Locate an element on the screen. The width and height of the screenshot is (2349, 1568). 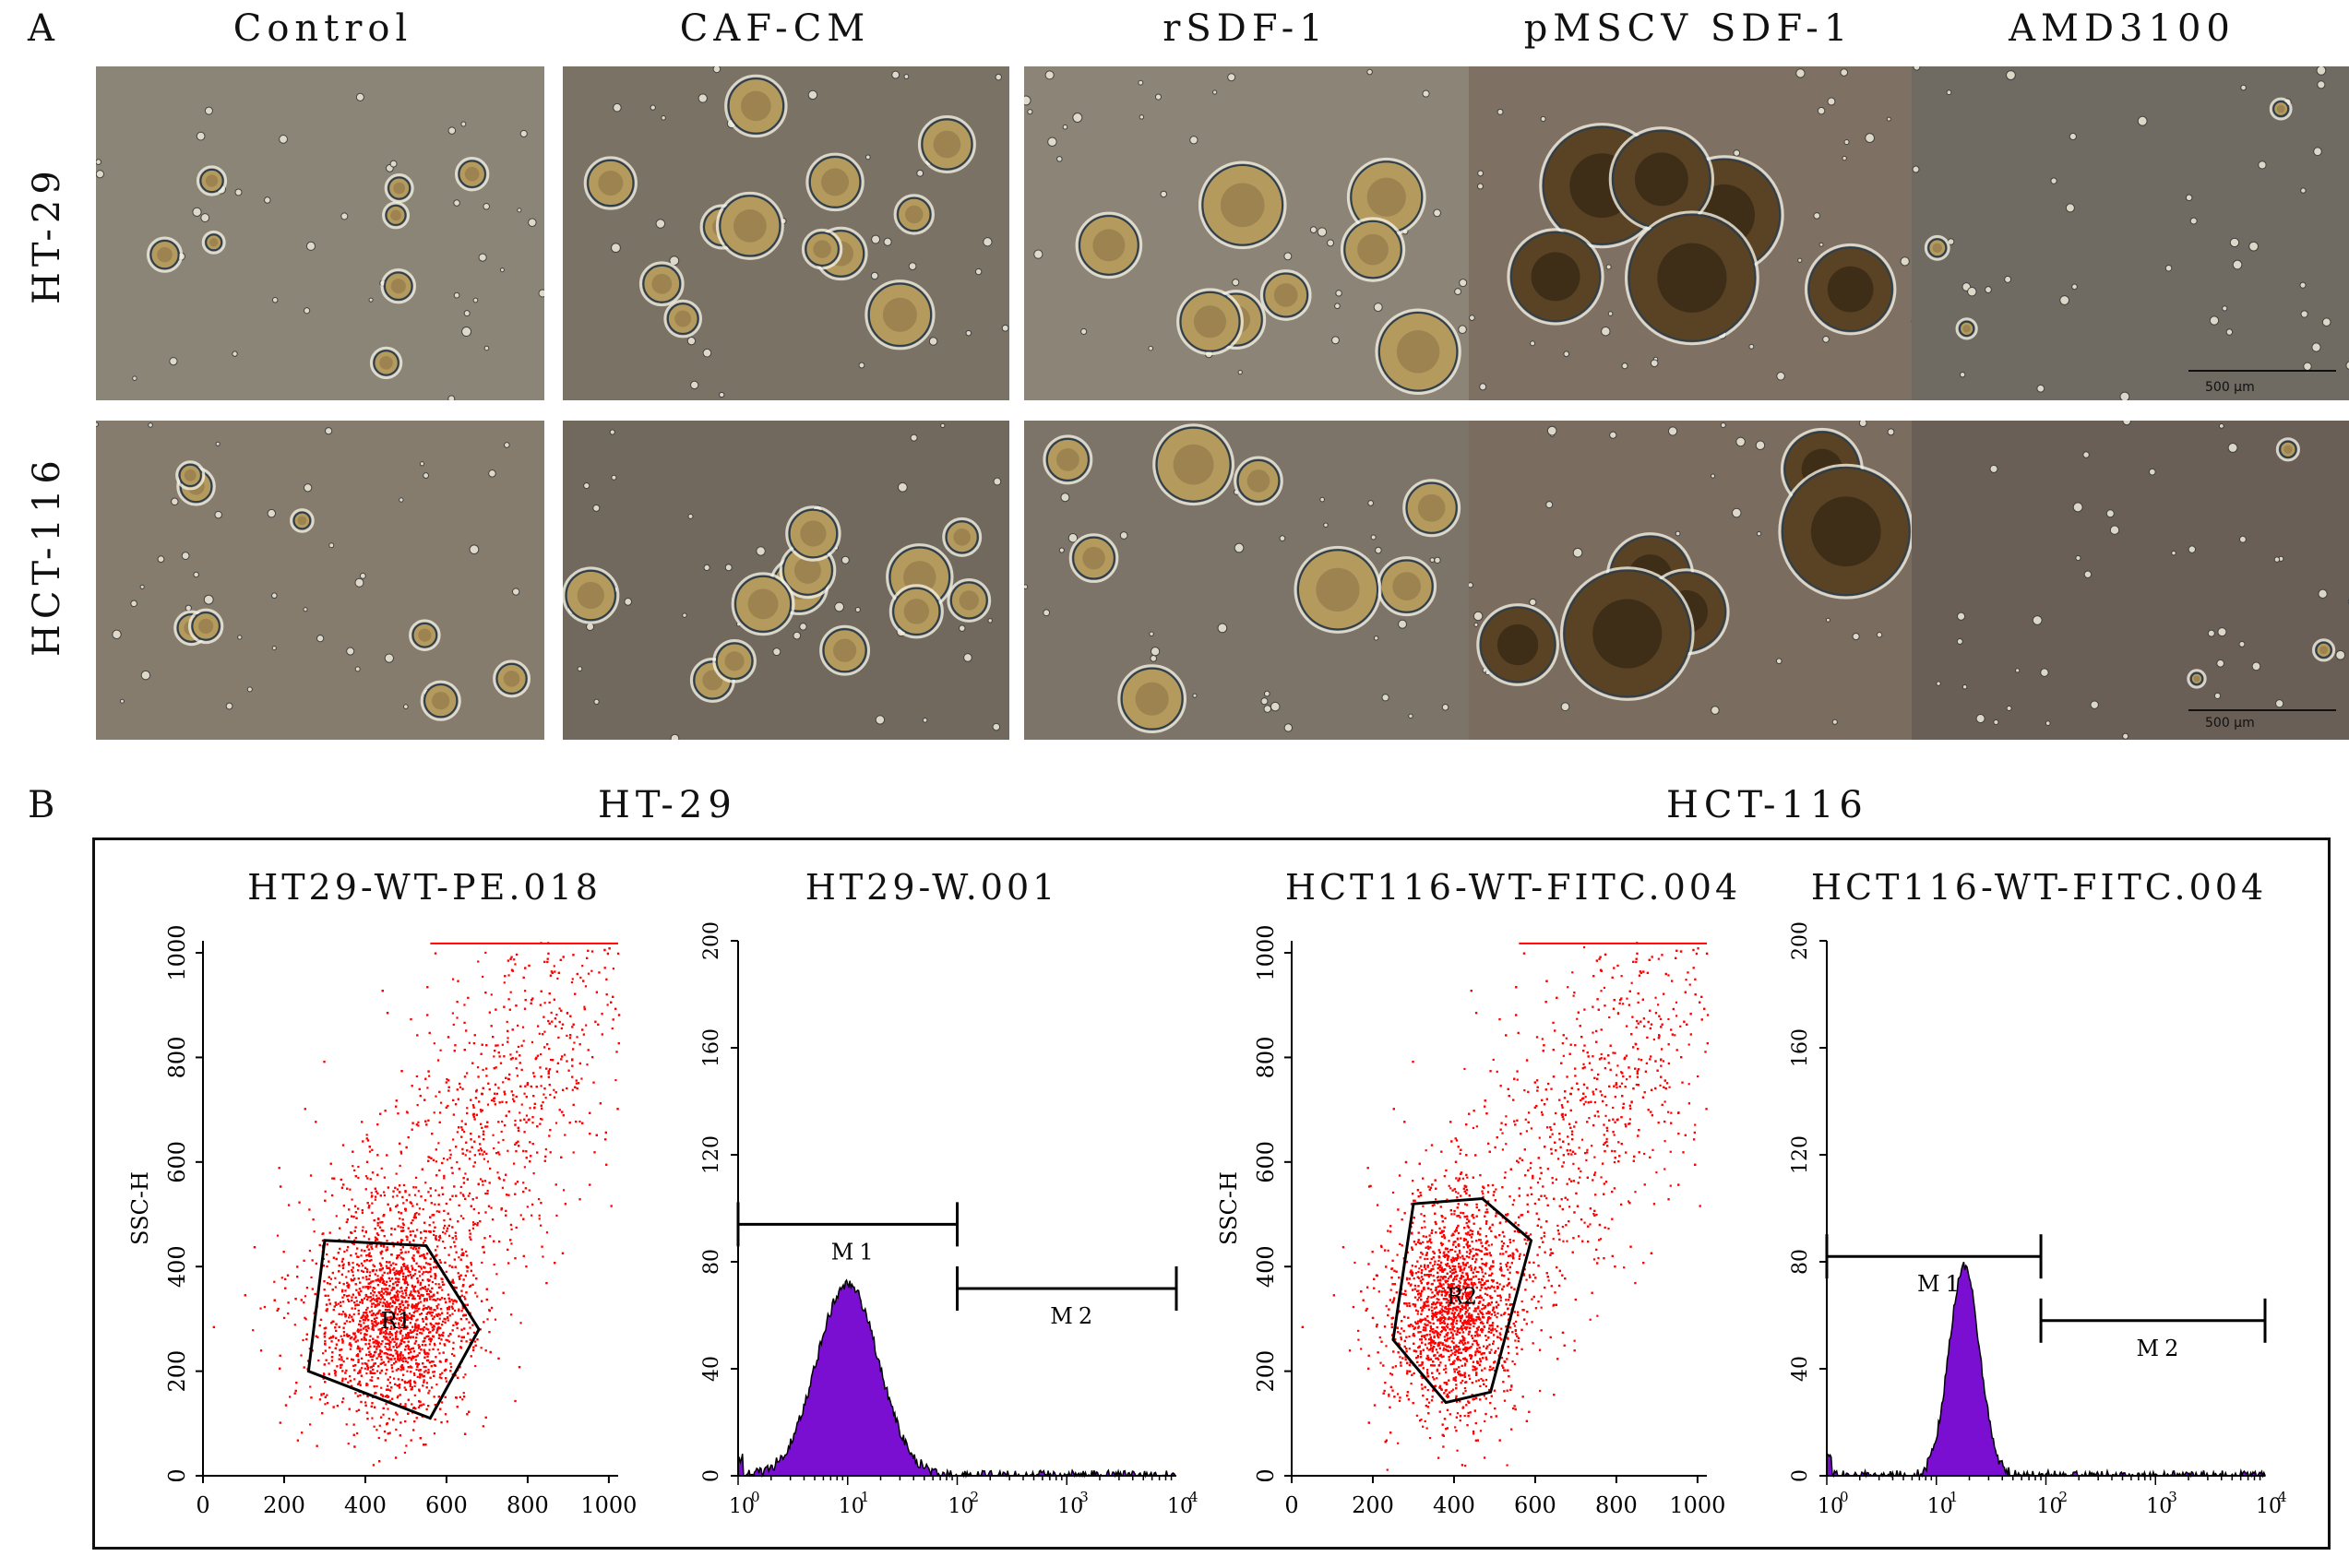
column-title-control: Control is located at coordinates (323, 28).